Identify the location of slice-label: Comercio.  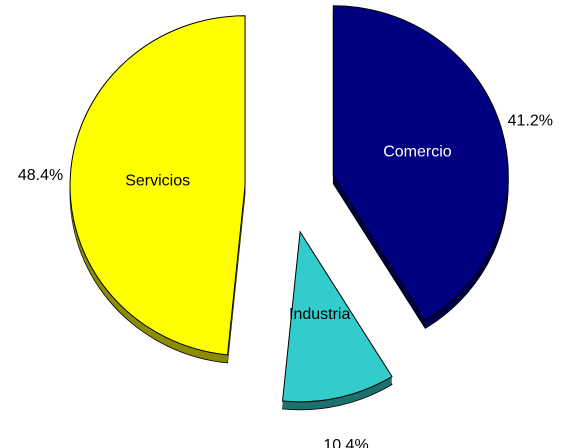
(417, 152).